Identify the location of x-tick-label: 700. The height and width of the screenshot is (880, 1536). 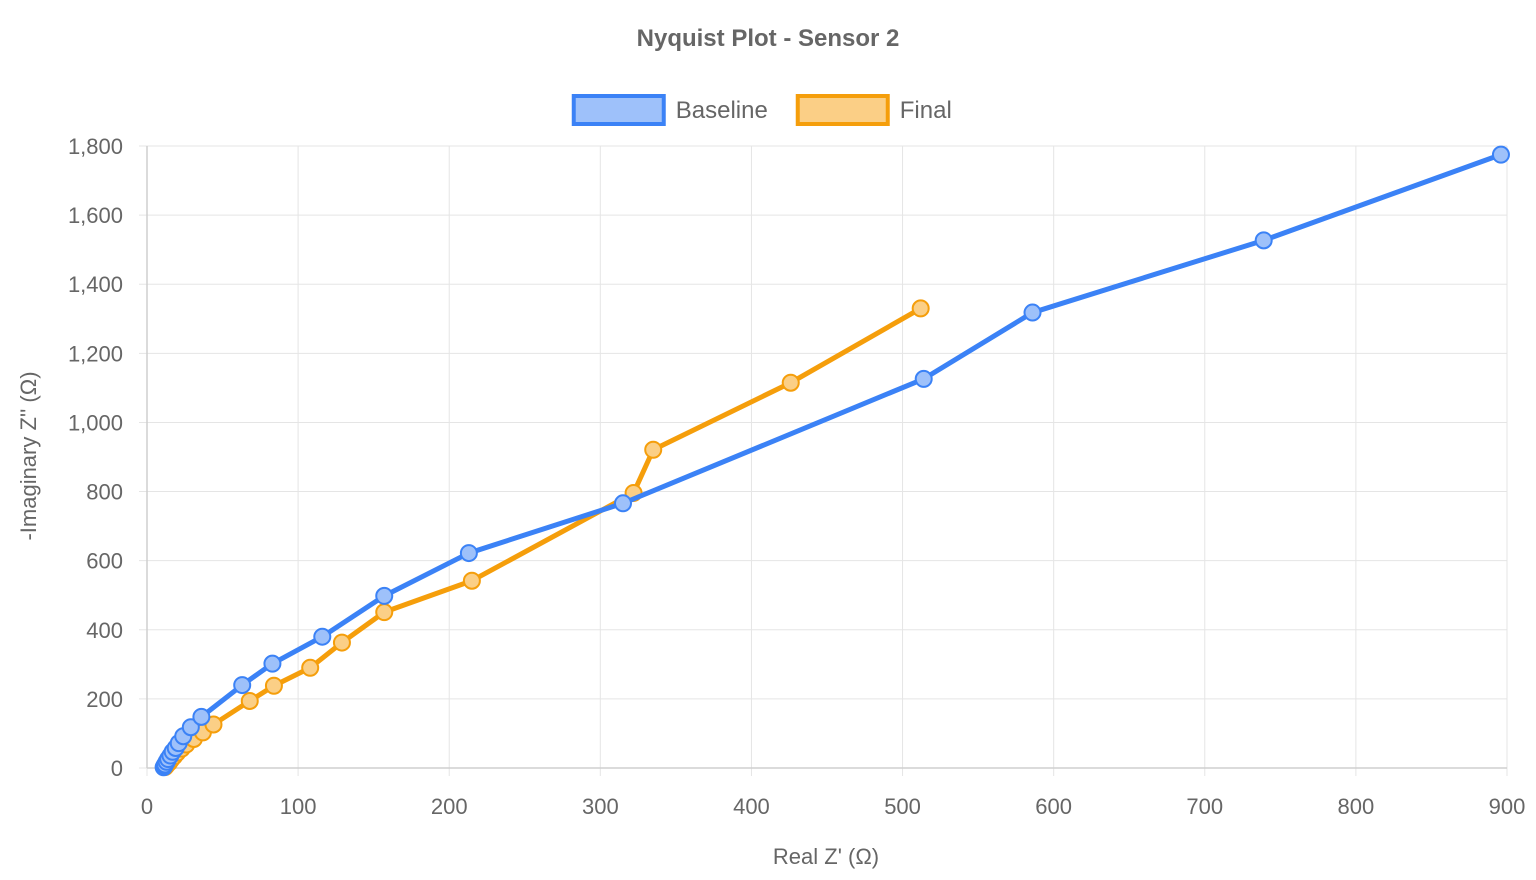
(1204, 806).